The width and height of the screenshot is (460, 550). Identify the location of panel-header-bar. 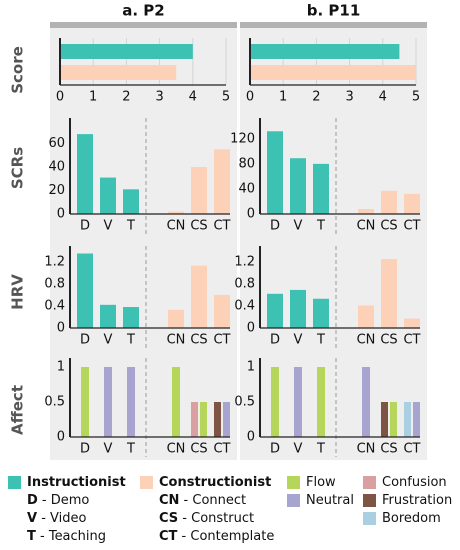
(143, 25).